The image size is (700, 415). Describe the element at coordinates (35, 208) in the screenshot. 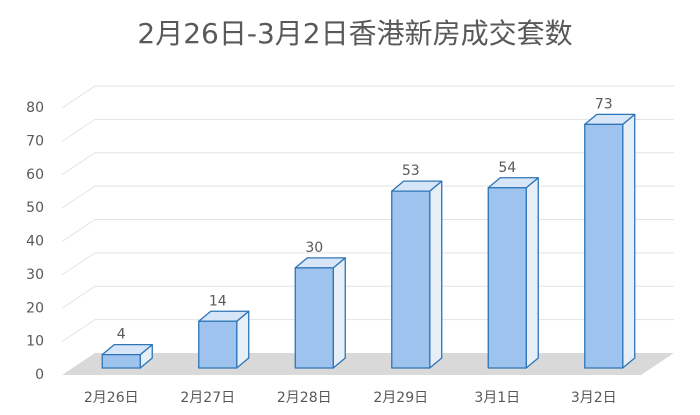

I see `y-tick-label: 50` at that location.